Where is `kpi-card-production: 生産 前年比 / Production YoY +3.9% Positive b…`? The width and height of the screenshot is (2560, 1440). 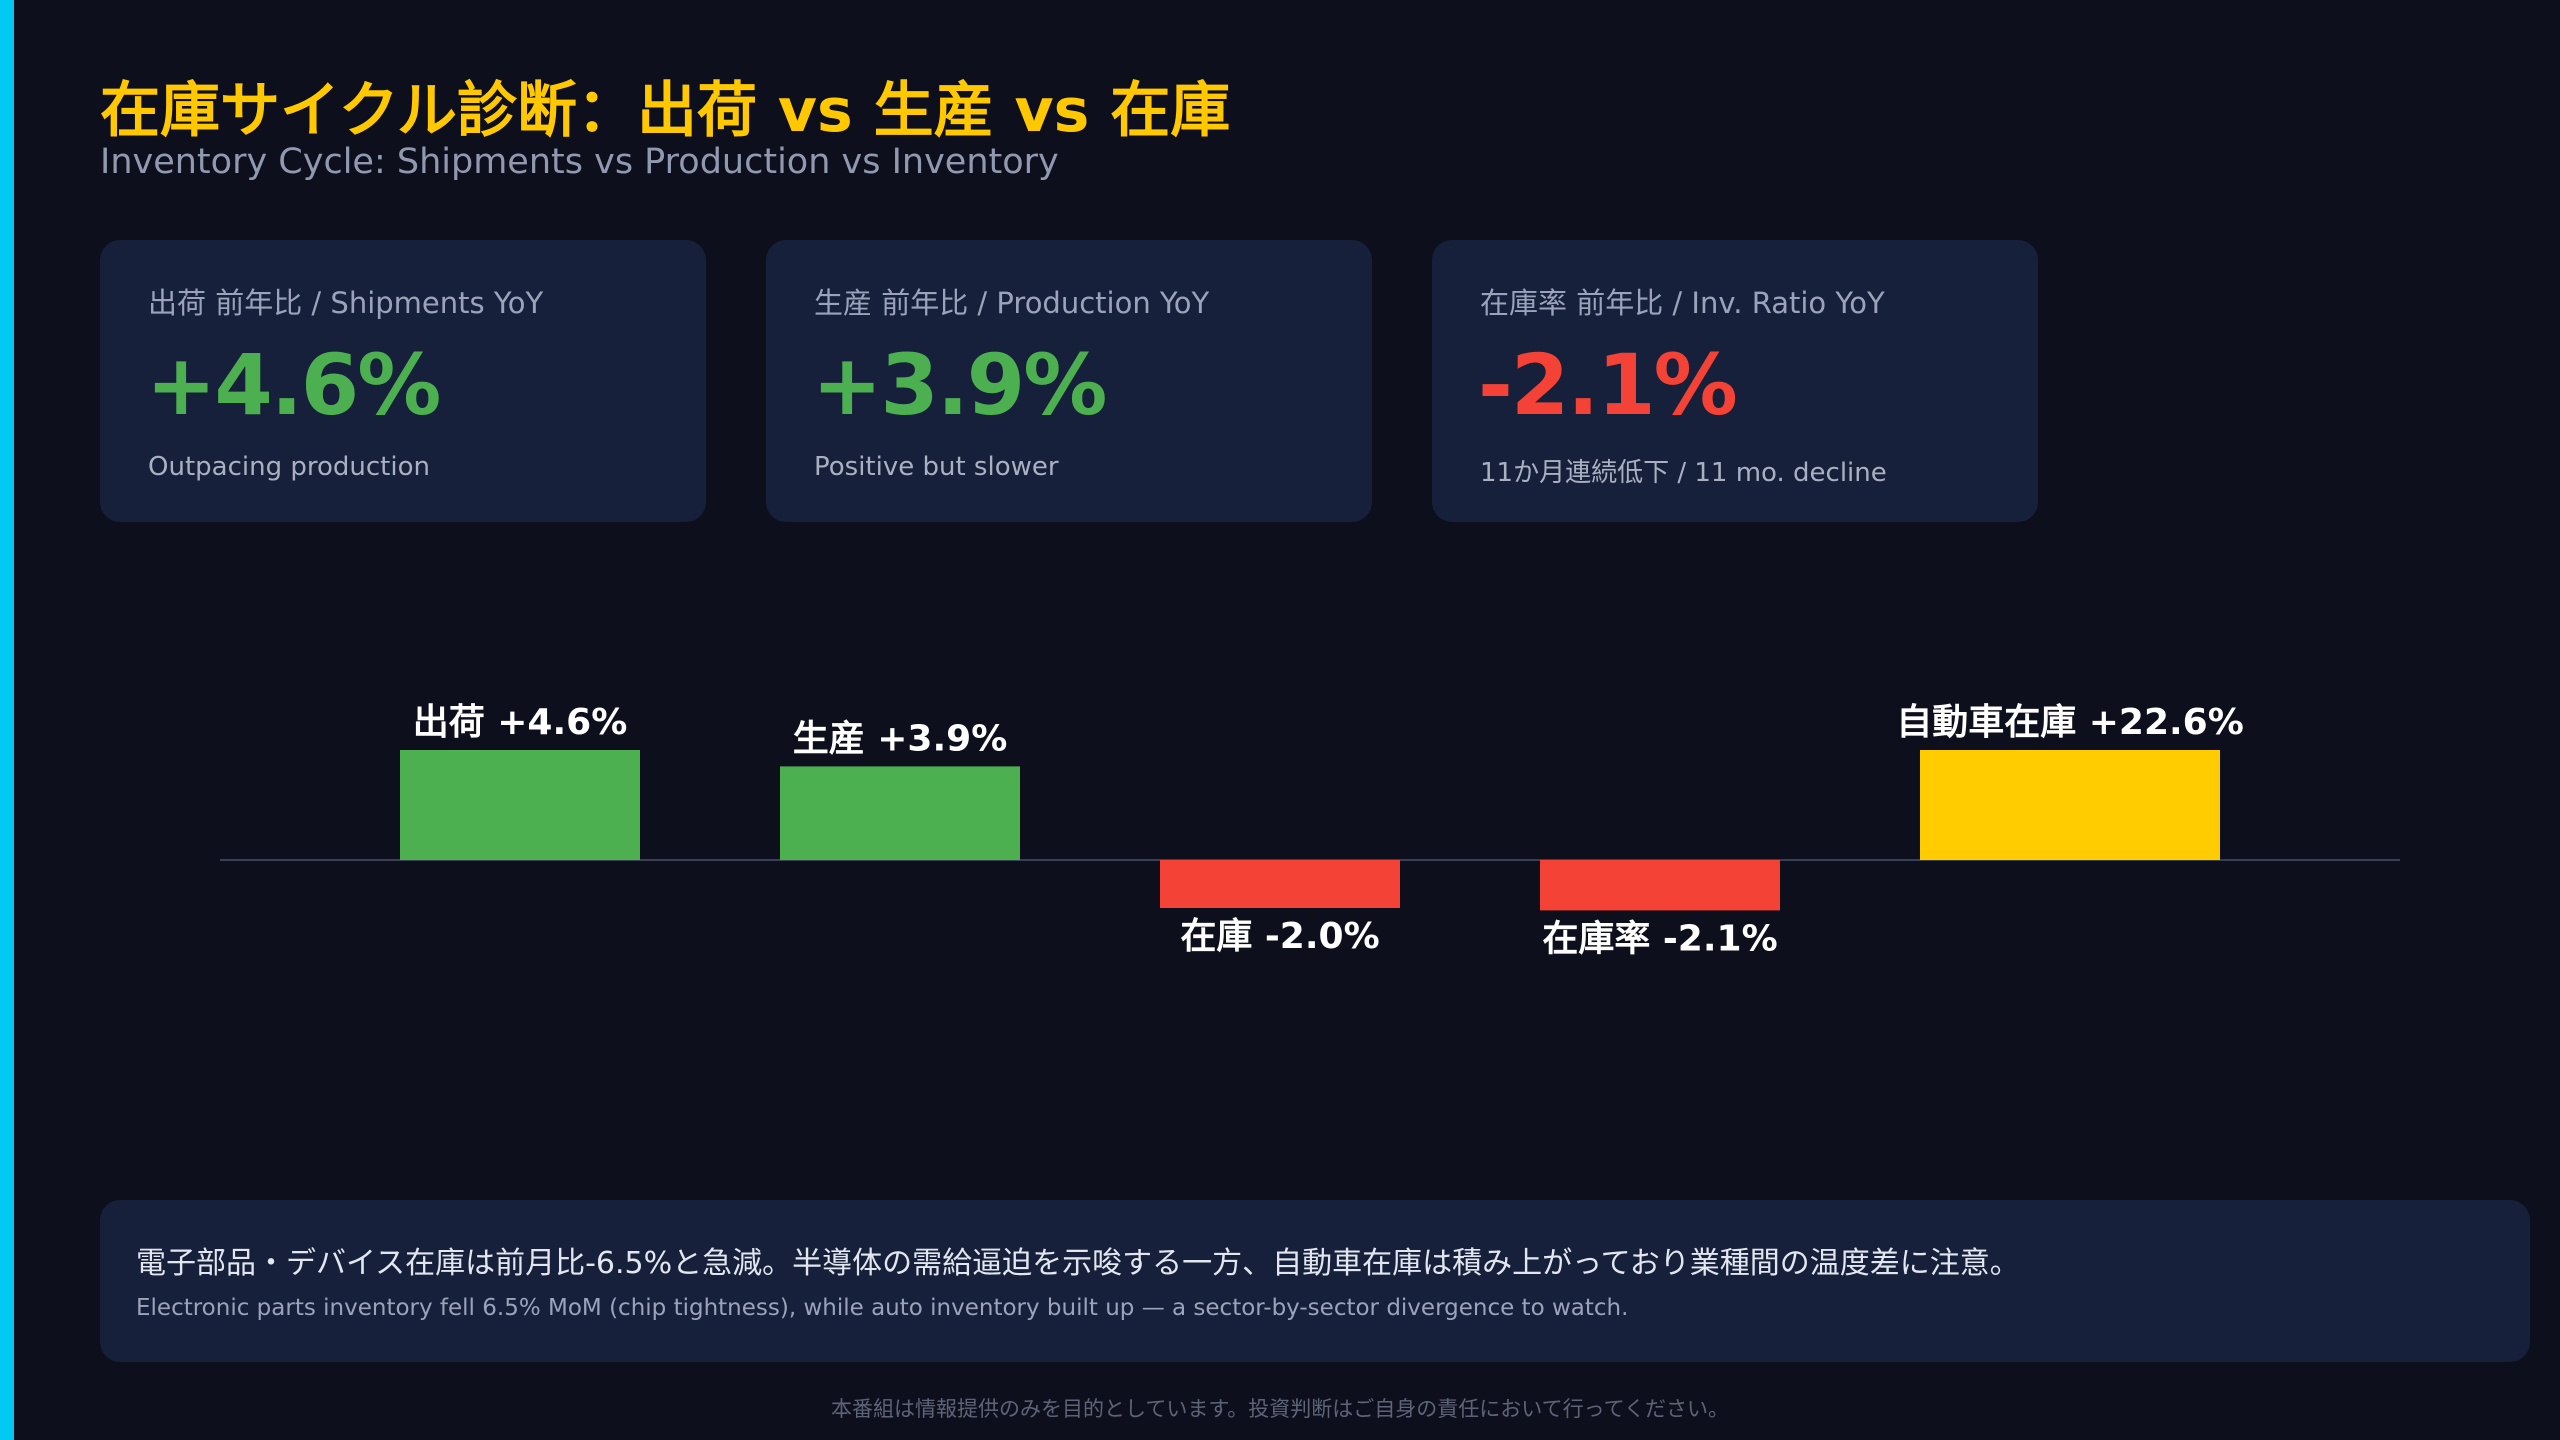 kpi-card-production: 生産 前年比 / Production YoY +3.9% Positive b… is located at coordinates (1069, 381).